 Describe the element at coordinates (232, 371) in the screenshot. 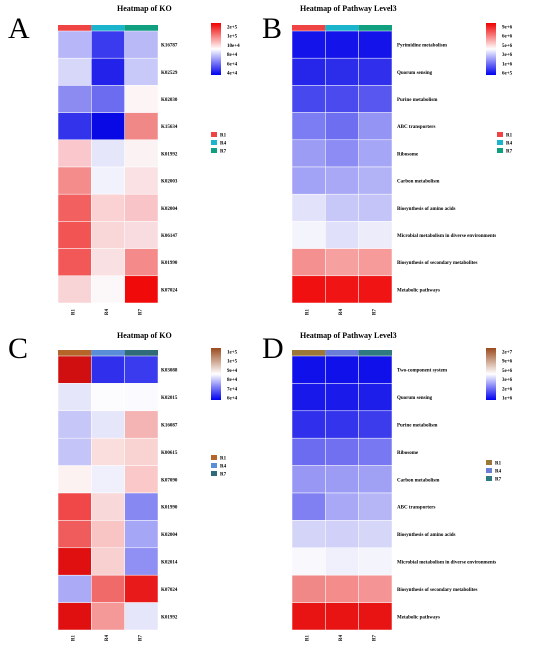

I see `color-scale-tick: 9e+4` at that location.